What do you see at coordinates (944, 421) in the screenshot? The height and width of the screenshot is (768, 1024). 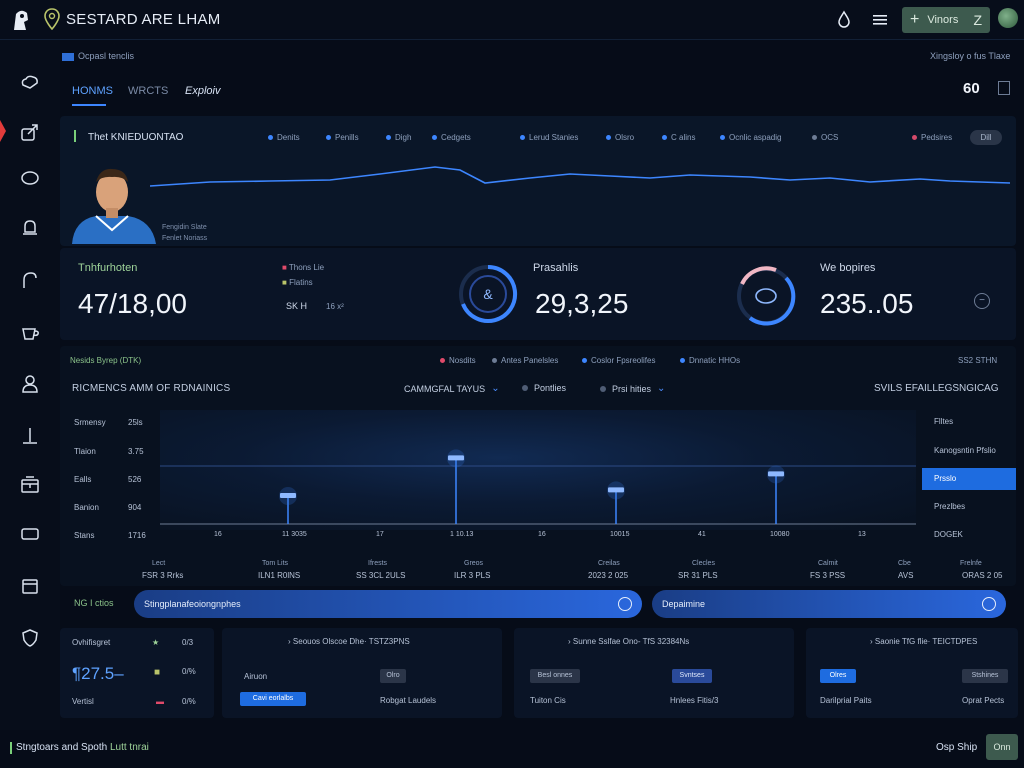 I see `right-list-item: Flltes` at bounding box center [944, 421].